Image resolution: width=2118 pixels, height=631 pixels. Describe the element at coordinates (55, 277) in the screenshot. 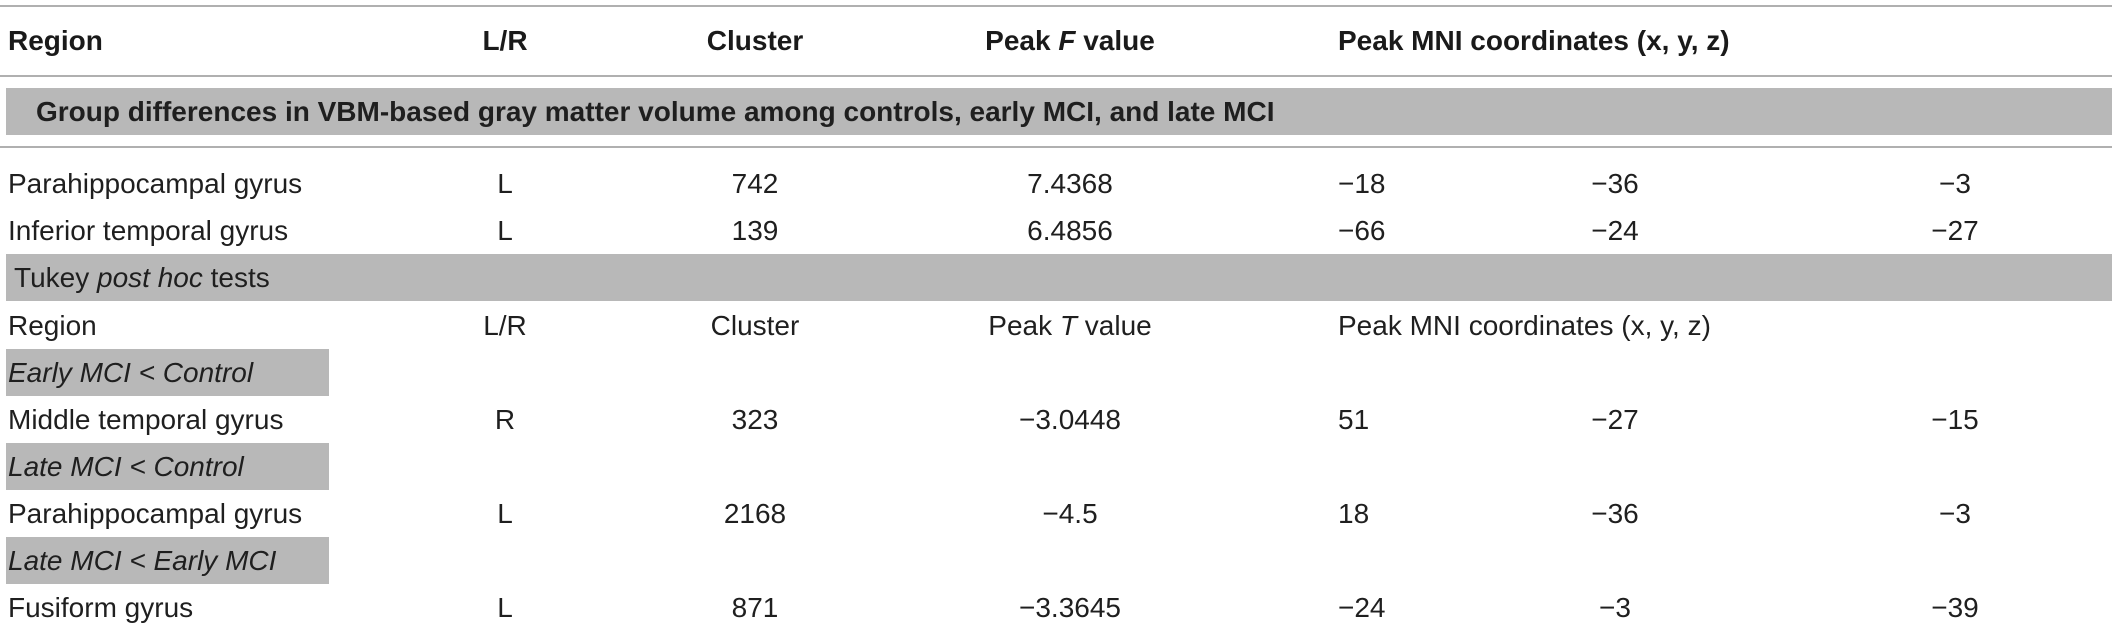

I see `section2-title-prefix: Tukey` at that location.